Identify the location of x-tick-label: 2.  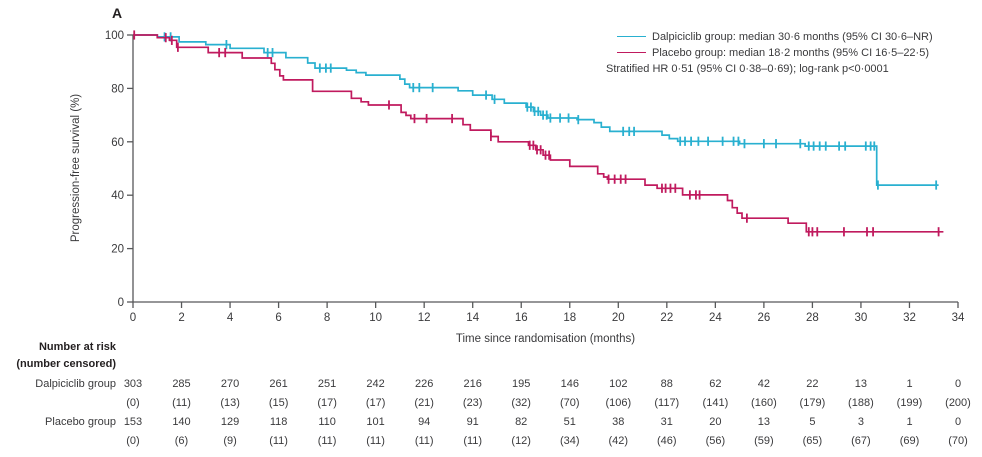
(181, 318).